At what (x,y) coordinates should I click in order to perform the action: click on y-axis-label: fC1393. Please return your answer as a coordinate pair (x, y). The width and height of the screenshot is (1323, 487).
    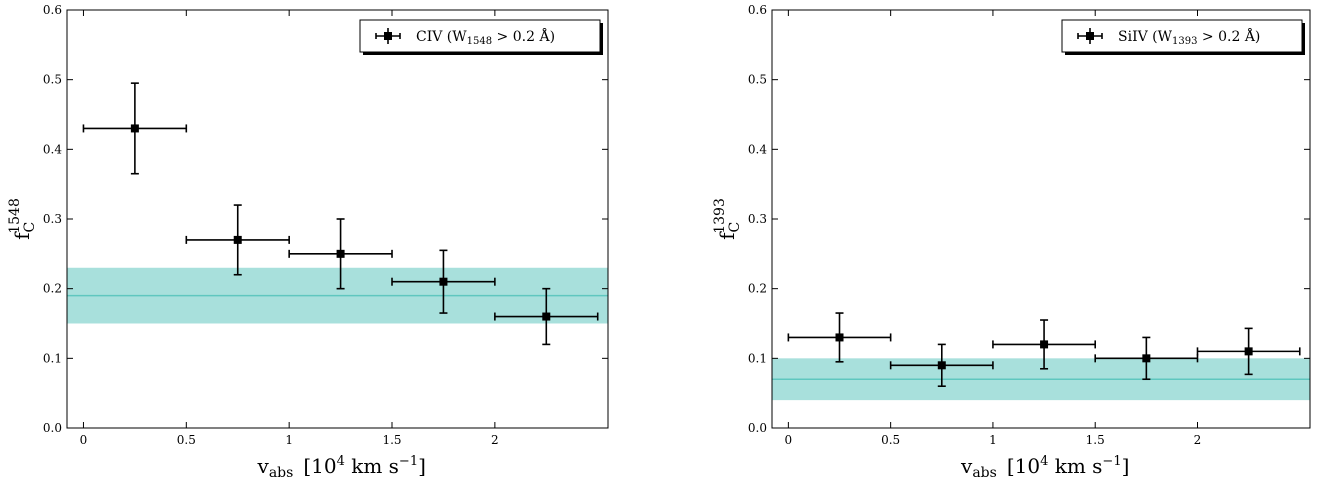
    Looking at the image, I should click on (727, 219).